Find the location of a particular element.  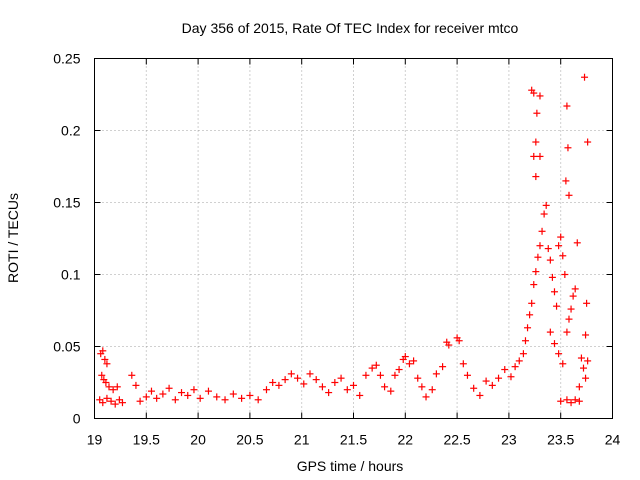

x-tick-label: 21.5 is located at coordinates (353, 440).